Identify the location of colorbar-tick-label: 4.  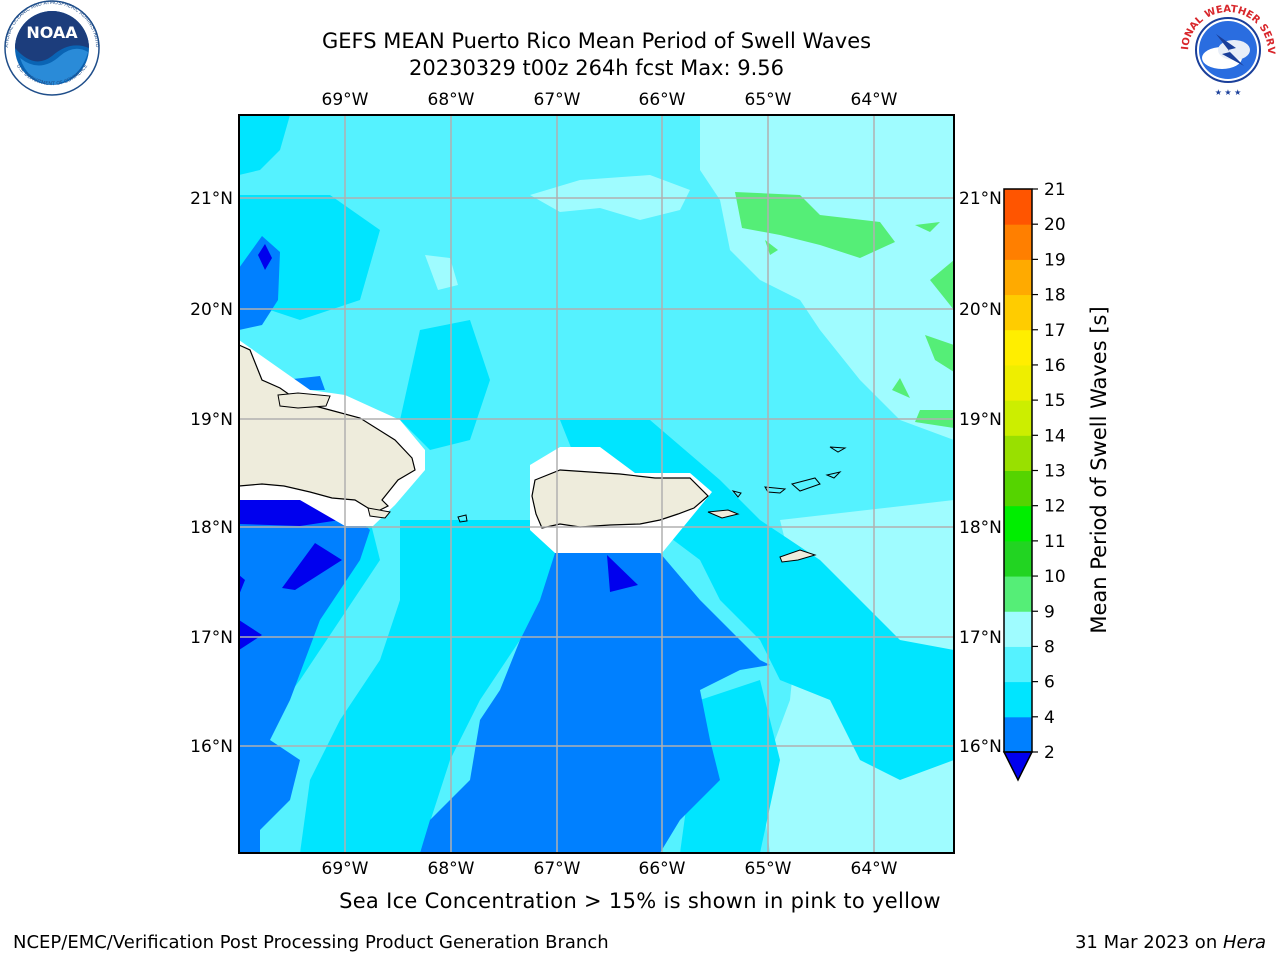
(1049, 718).